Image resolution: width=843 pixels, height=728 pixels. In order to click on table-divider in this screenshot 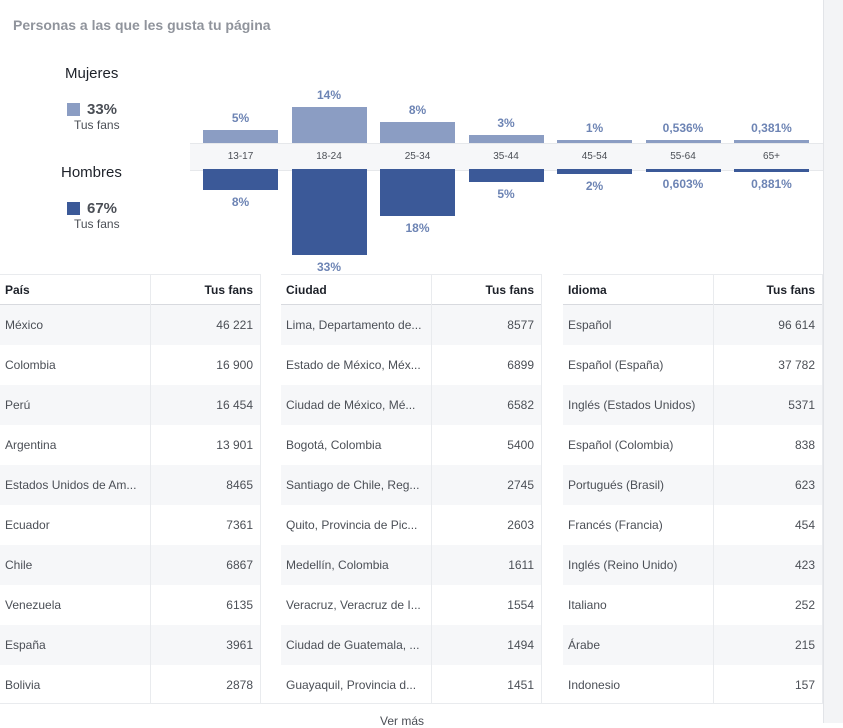, I will do `click(822, 489)`.